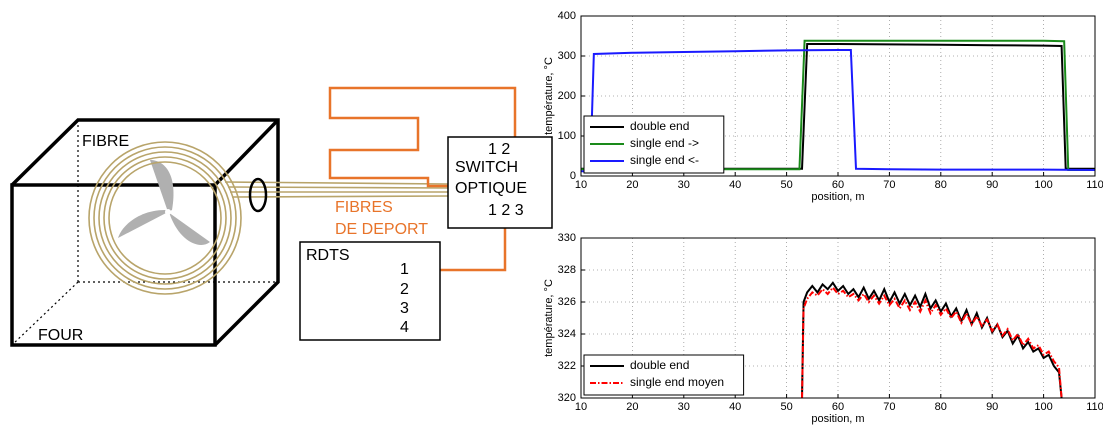  What do you see at coordinates (404, 327) in the screenshot?
I see `label: 4` at bounding box center [404, 327].